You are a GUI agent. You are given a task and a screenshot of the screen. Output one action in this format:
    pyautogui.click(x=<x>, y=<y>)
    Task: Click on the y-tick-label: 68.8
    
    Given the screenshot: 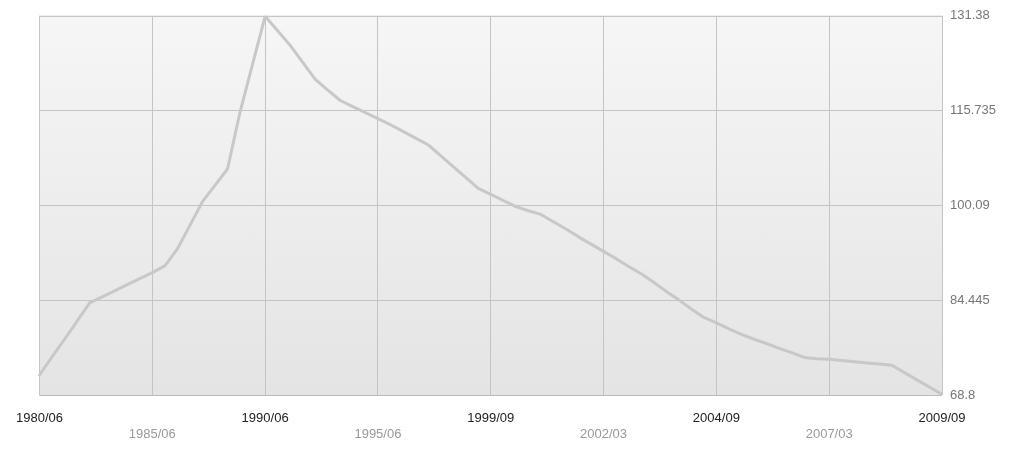 What is the action you would take?
    pyautogui.click(x=963, y=394)
    